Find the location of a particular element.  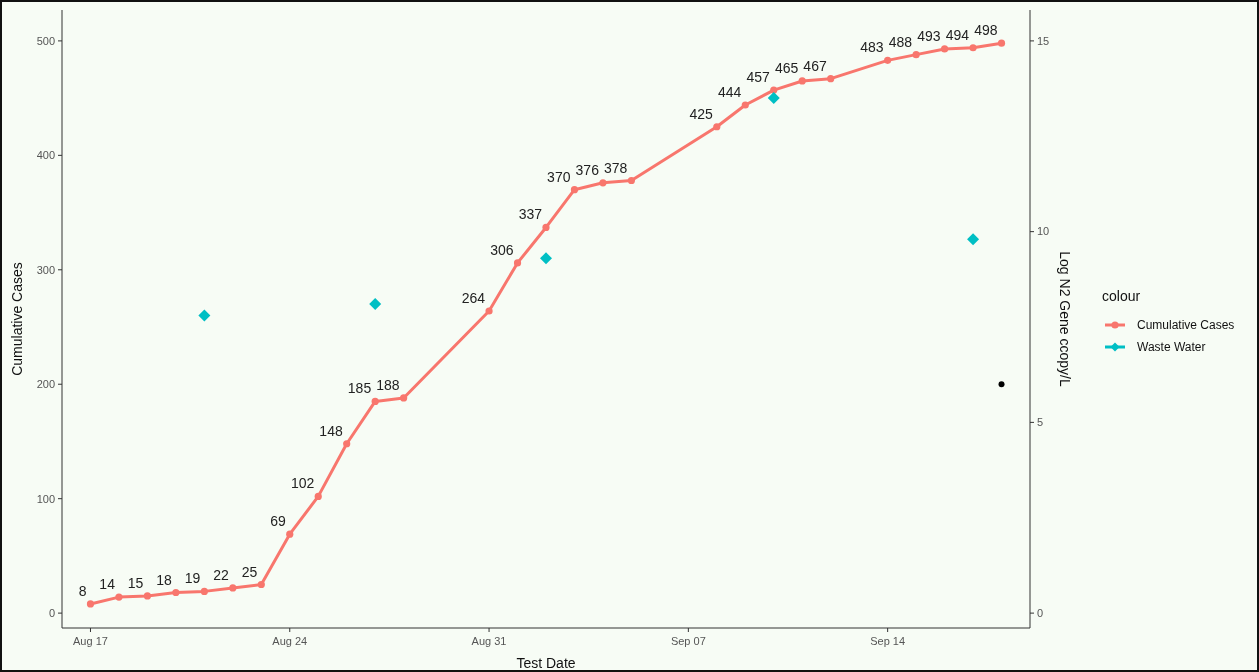

legend-label: Cumulative Cases is located at coordinates (1186, 325).